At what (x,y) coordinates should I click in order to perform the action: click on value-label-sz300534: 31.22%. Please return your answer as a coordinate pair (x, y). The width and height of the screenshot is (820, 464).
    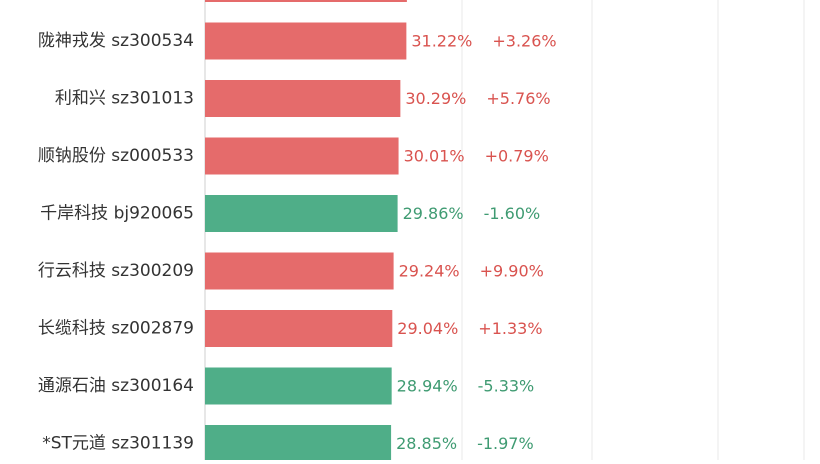
    Looking at the image, I should click on (441, 41).